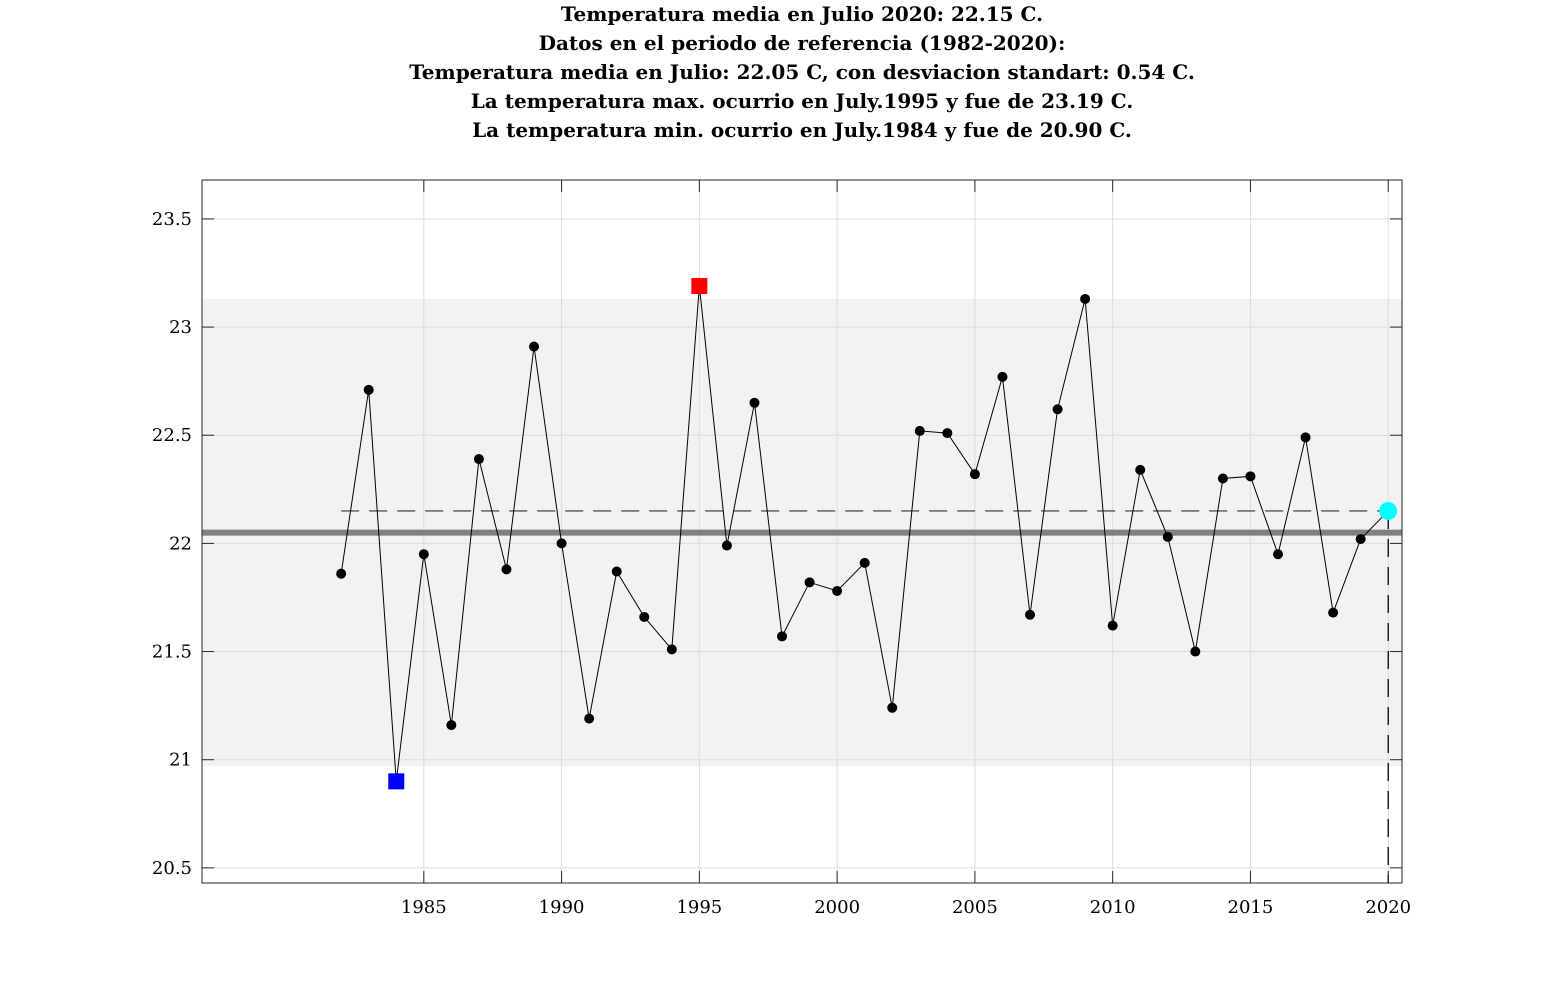 The height and width of the screenshot is (992, 1550). Describe the element at coordinates (1360, 539) in the screenshot. I see `data-point-2019` at that location.